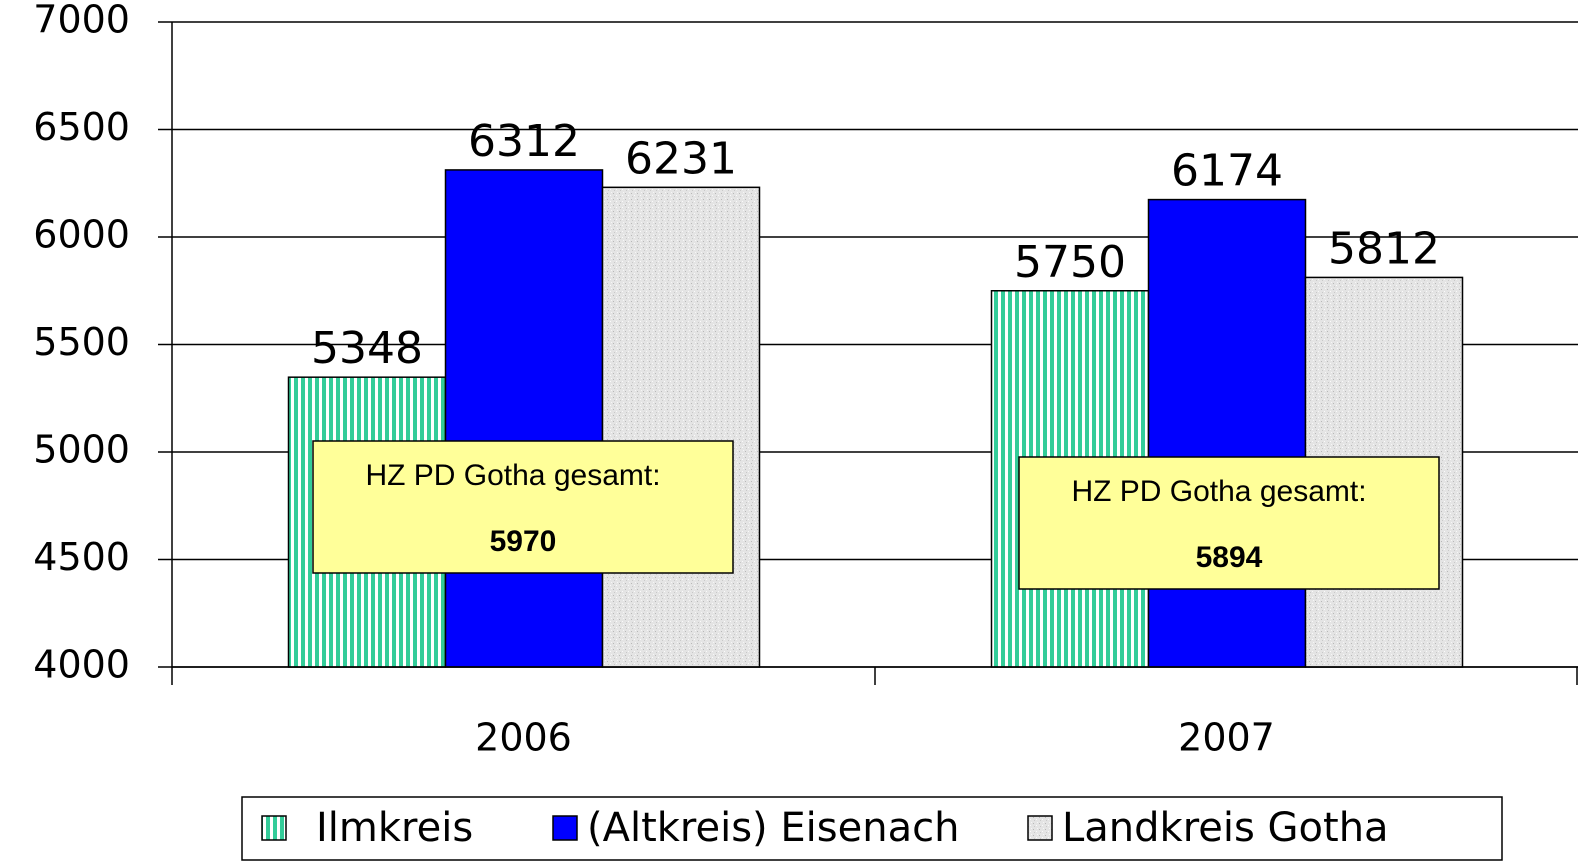  Describe the element at coordinates (523, 541) in the screenshot. I see `annotation-value: 5970` at that location.